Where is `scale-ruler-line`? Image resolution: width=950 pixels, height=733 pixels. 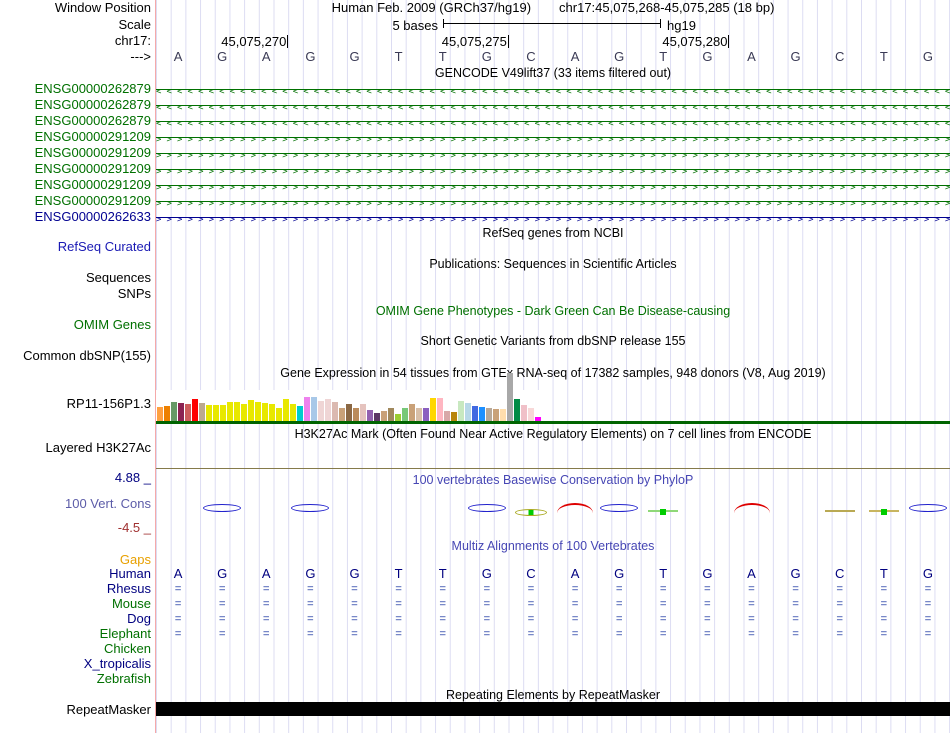
scale-ruler-line is located at coordinates (552, 23).